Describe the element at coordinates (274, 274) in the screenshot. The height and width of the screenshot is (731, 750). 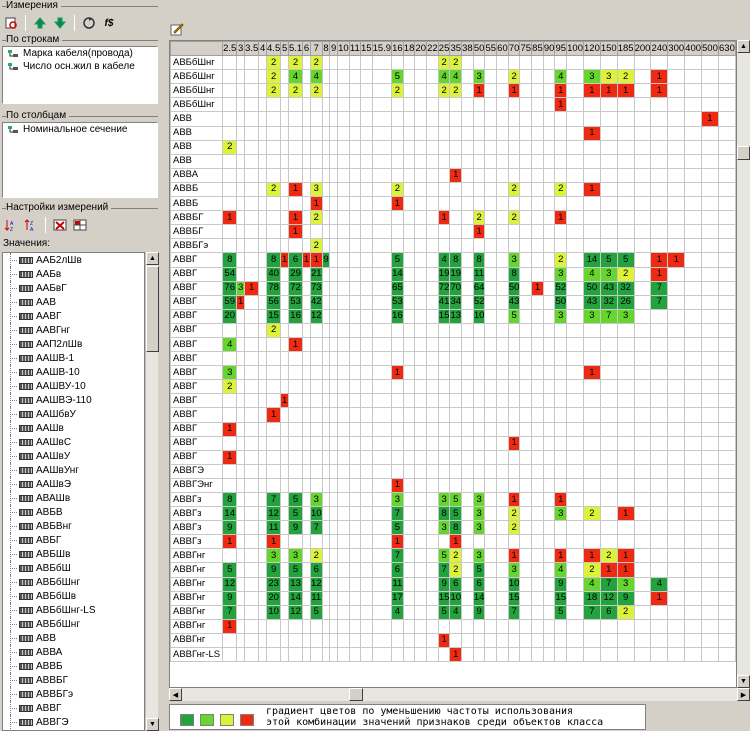
I see `grid-cell: 40` at that location.